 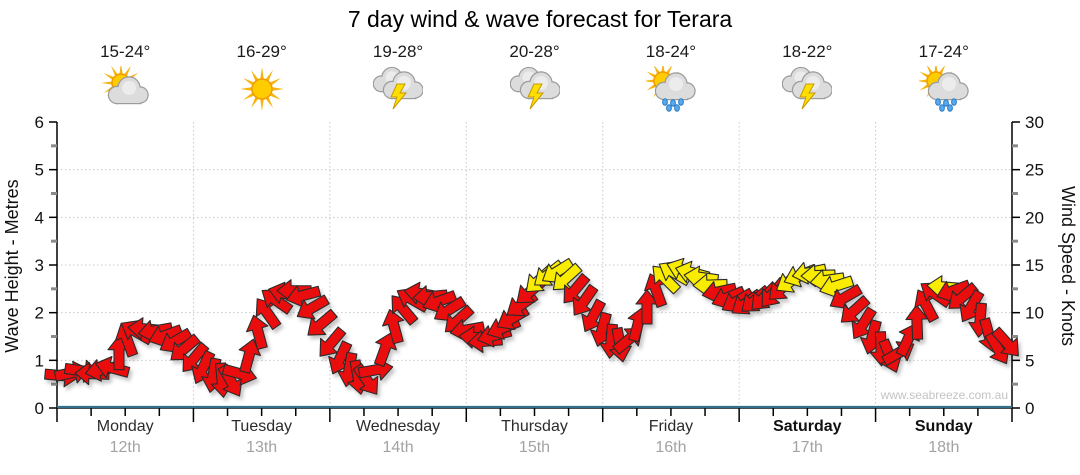 What do you see at coordinates (1034, 313) in the screenshot?
I see `right-tick-label: 10` at bounding box center [1034, 313].